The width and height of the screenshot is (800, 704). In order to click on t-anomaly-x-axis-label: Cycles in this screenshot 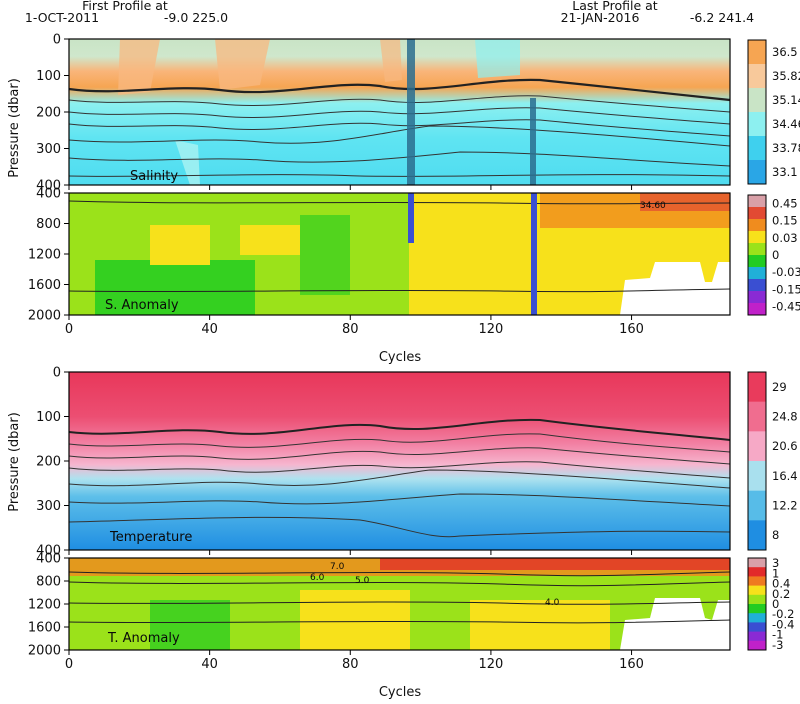, I will do `click(400, 692)`.